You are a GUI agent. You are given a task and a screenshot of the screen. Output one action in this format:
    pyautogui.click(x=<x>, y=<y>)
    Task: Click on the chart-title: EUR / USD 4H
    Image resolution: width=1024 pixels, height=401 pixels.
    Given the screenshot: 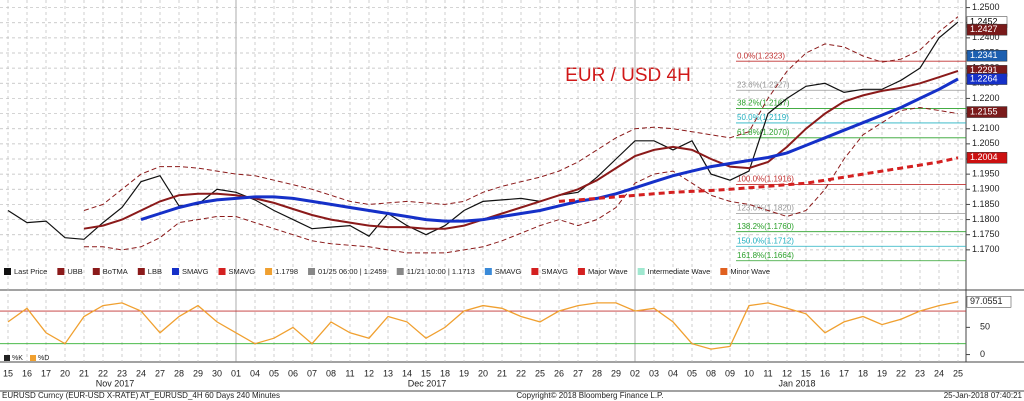 What is the action you would take?
    pyautogui.click(x=628, y=75)
    